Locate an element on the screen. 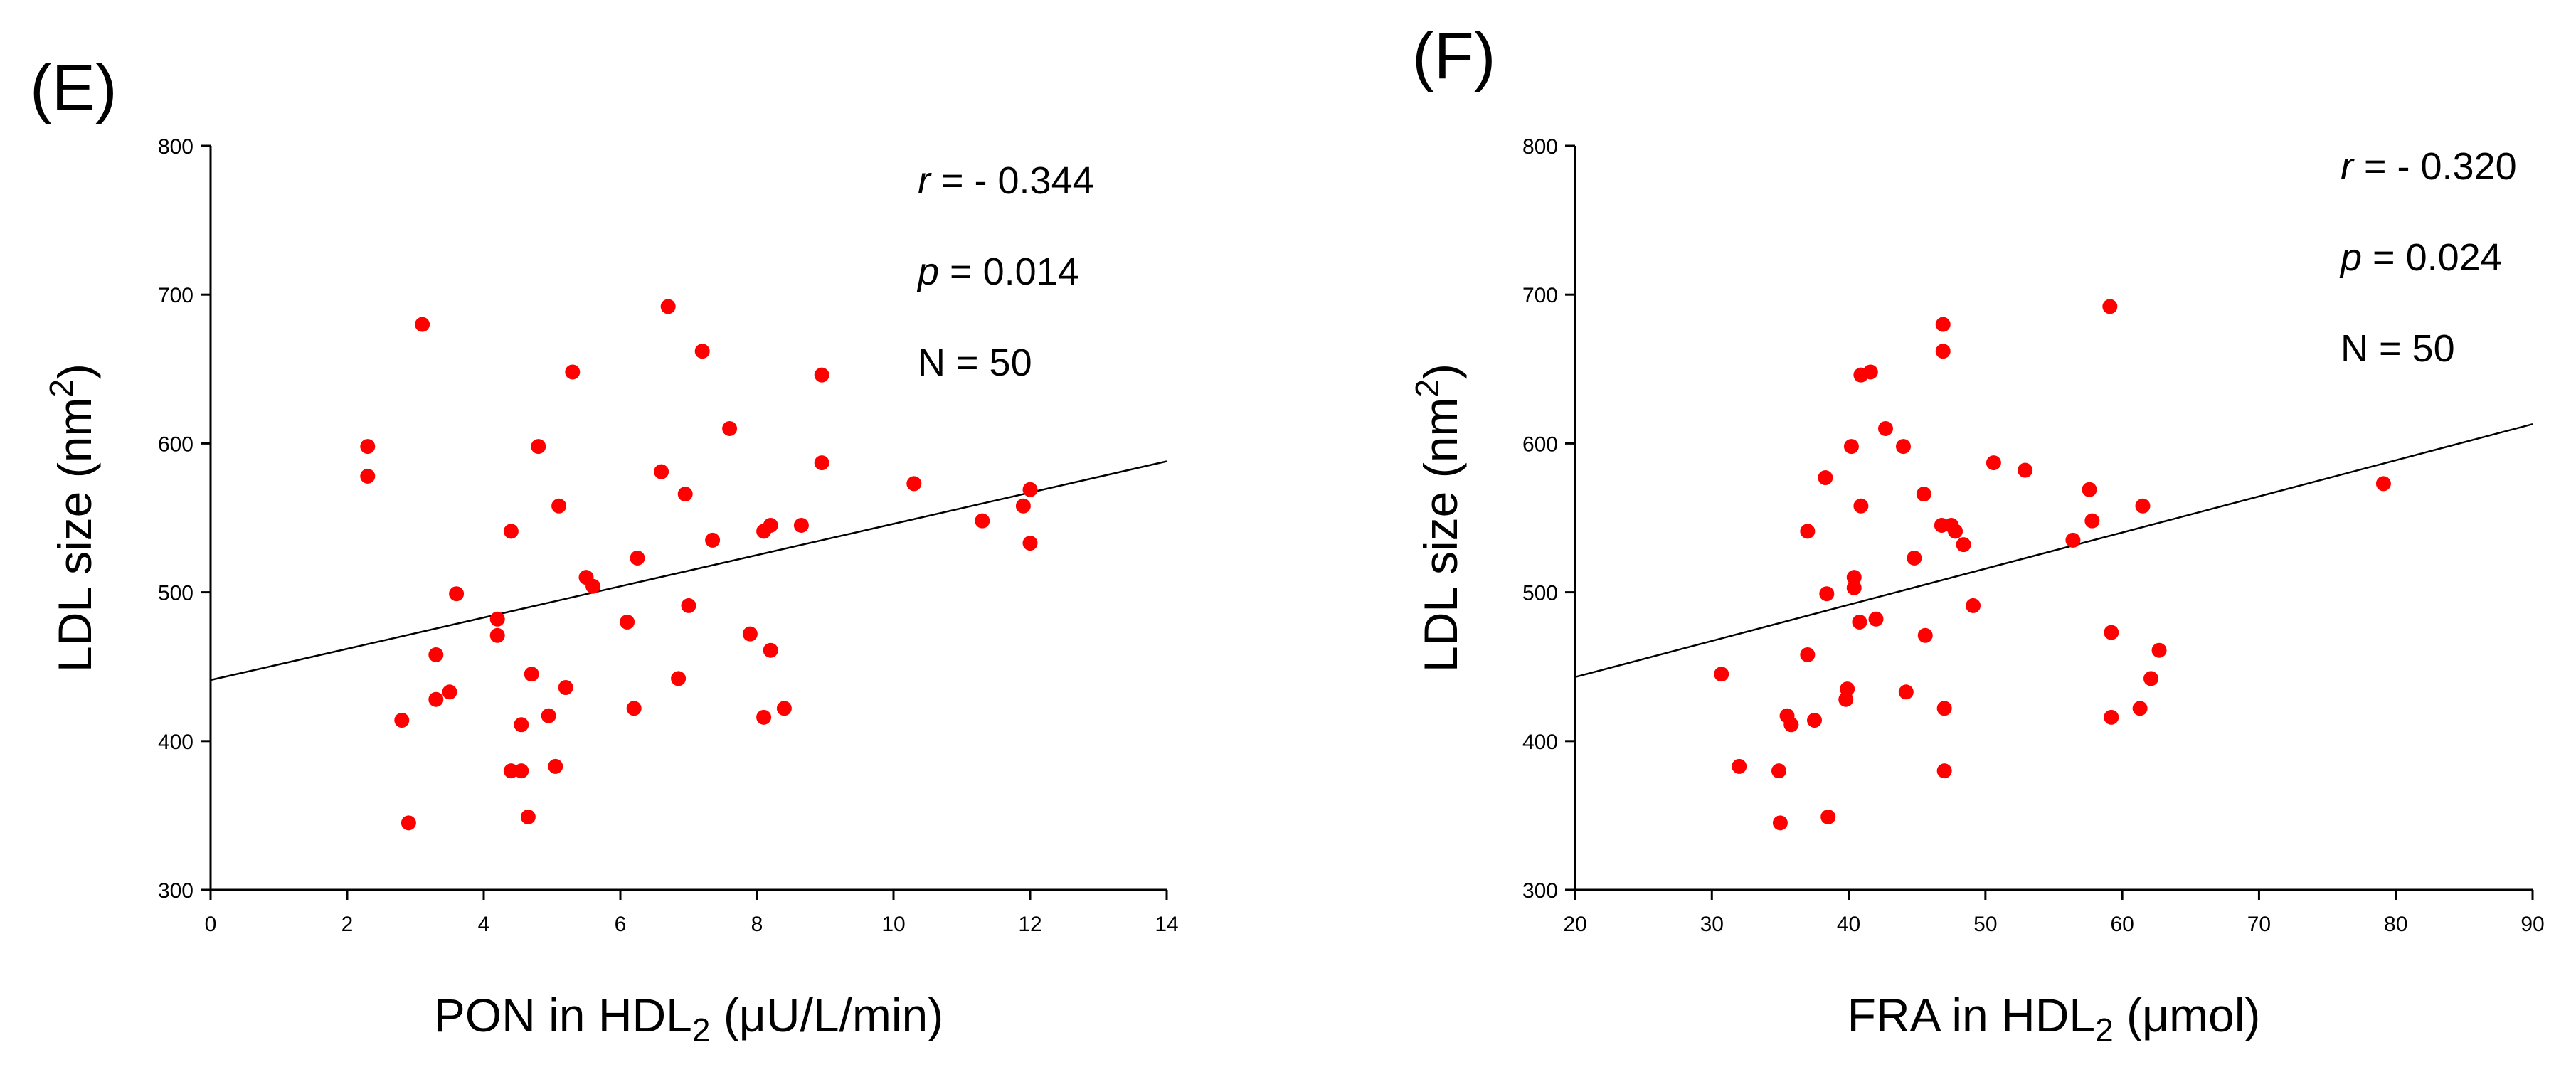 The image size is (2576, 1072). panel-e-x-tick-label: 12 is located at coordinates (1029, 925).